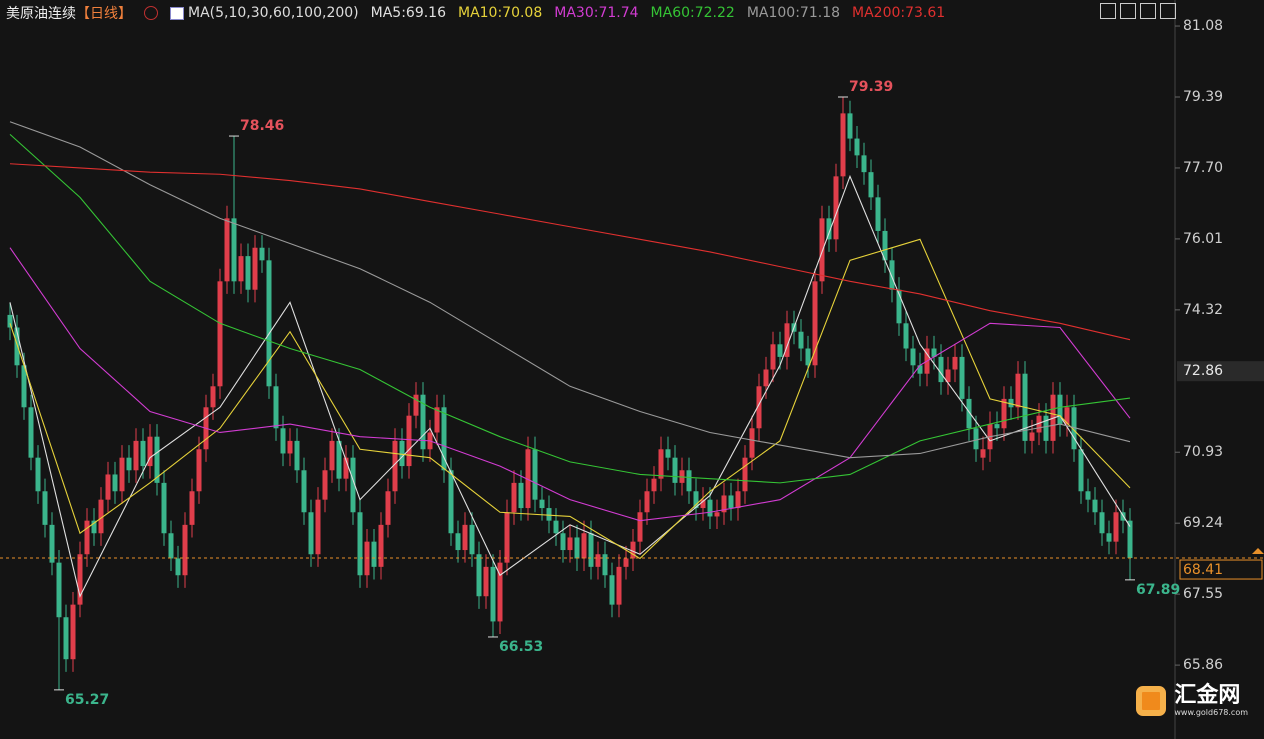 This screenshot has height=739, width=1264. I want to click on y-tick-label: 69.24, so click(1203, 523).